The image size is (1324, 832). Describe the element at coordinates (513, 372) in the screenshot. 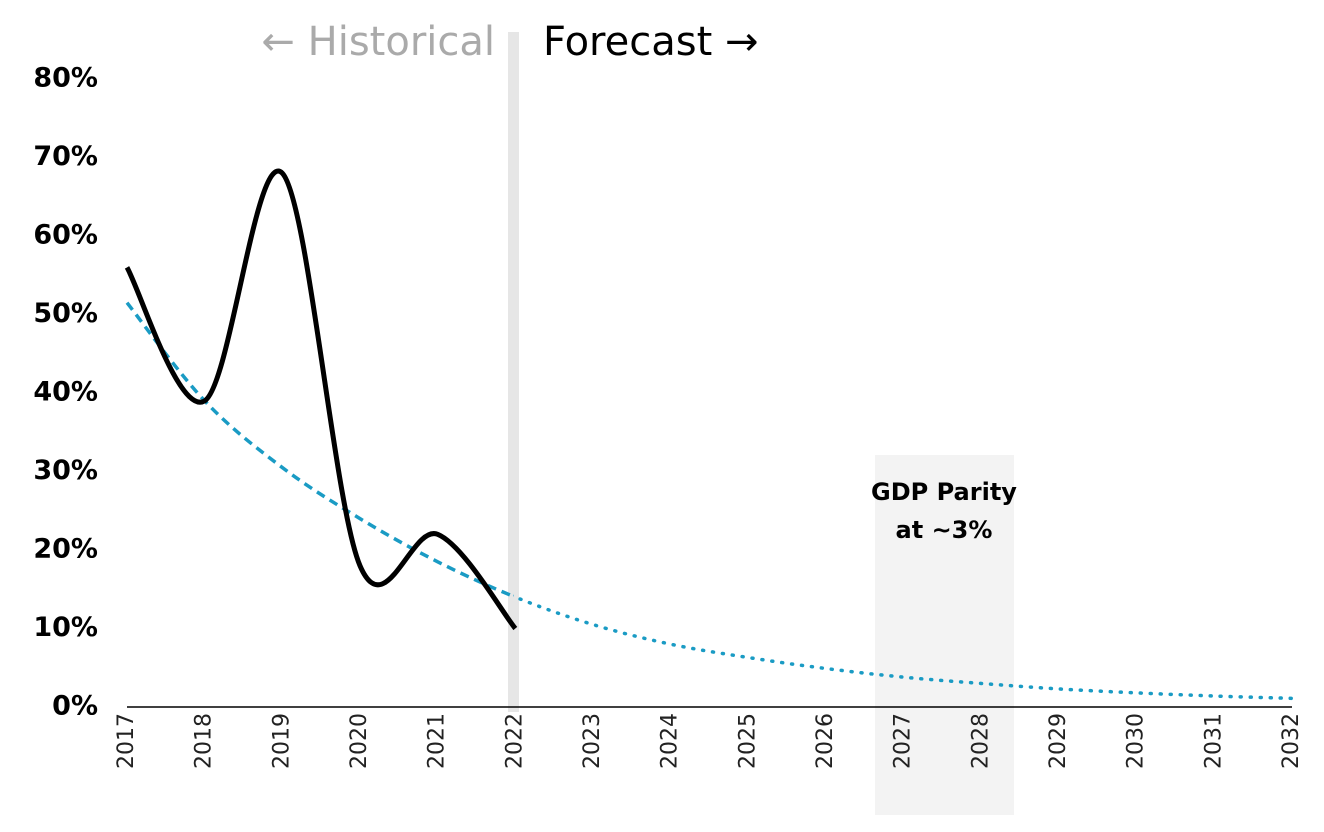

I see `divider` at that location.